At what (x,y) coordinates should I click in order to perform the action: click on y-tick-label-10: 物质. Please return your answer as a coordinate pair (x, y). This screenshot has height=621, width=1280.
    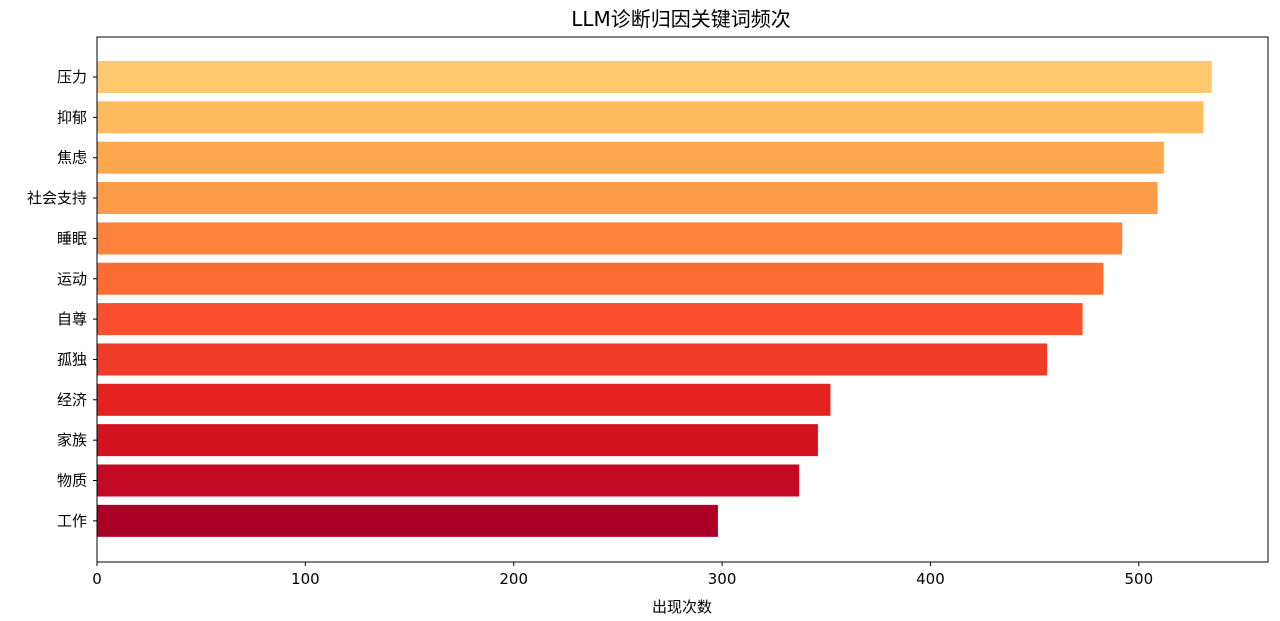
    Looking at the image, I should click on (72, 481).